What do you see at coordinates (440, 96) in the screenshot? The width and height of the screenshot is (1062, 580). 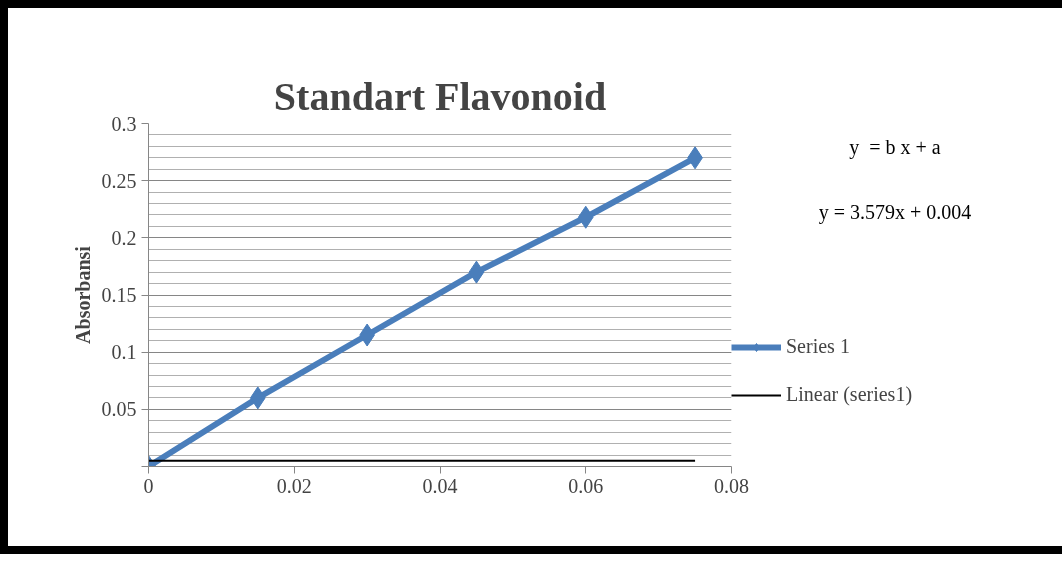 I see `chart-title: Standart Flavonoid` at bounding box center [440, 96].